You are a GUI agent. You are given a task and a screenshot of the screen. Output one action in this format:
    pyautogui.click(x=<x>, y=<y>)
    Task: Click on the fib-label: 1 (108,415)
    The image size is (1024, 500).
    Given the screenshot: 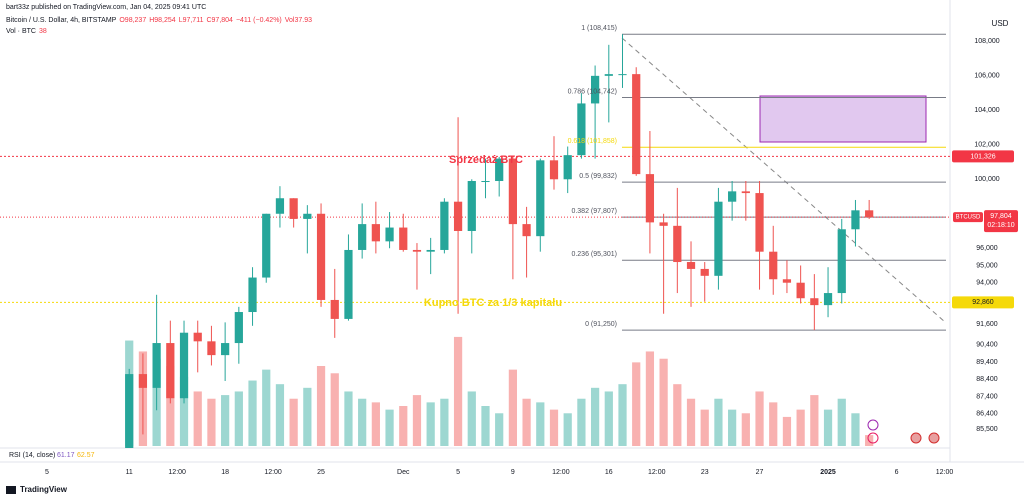 What is the action you would take?
    pyautogui.click(x=599, y=28)
    